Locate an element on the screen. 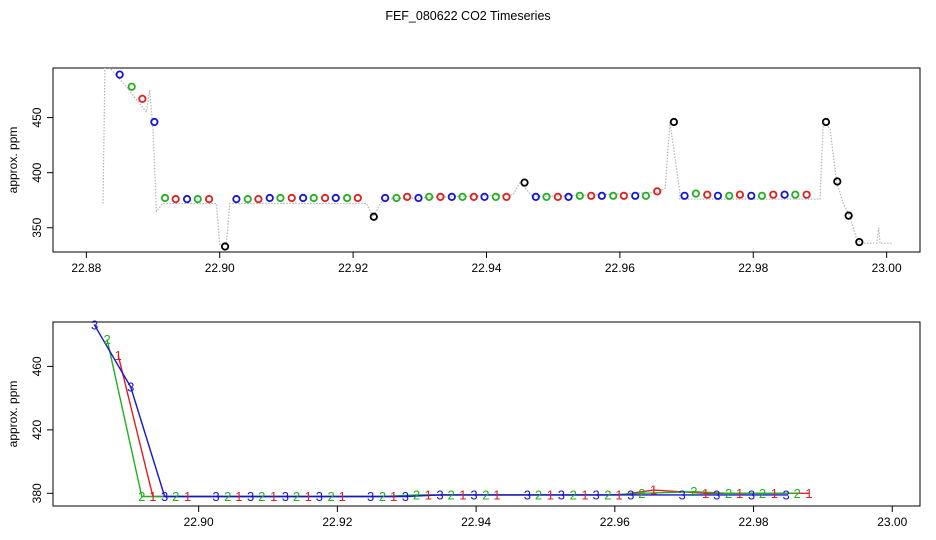 The image size is (936, 540). bottom-x-tick-label: 22.98 is located at coordinates (754, 522).